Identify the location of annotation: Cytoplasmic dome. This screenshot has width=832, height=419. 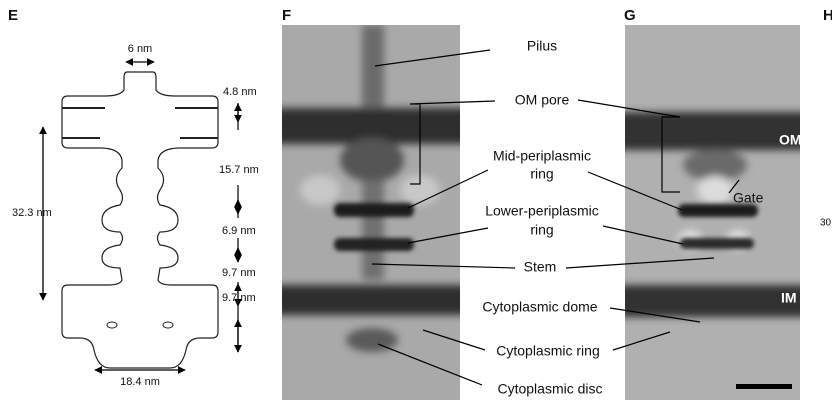
(539, 307).